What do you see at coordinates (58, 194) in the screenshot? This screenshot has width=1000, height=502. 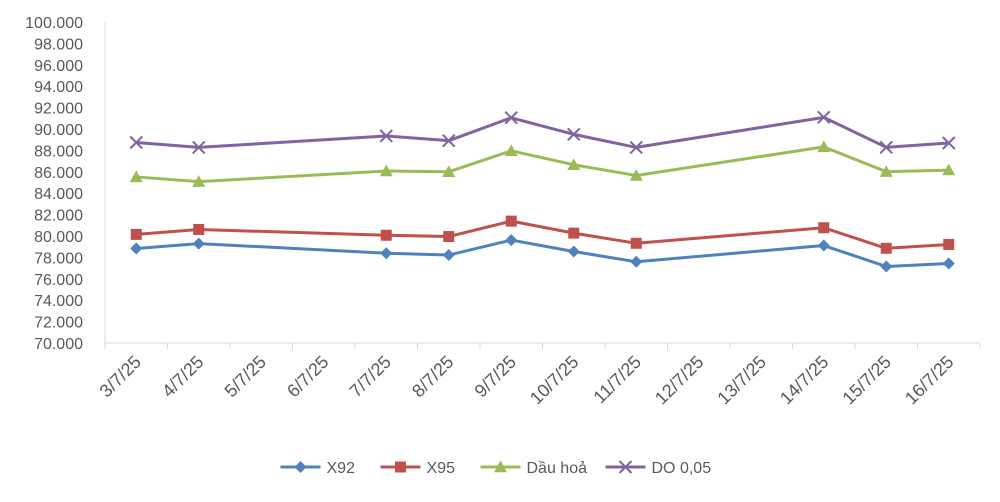 I see `y-tick-label: 84.000` at bounding box center [58, 194].